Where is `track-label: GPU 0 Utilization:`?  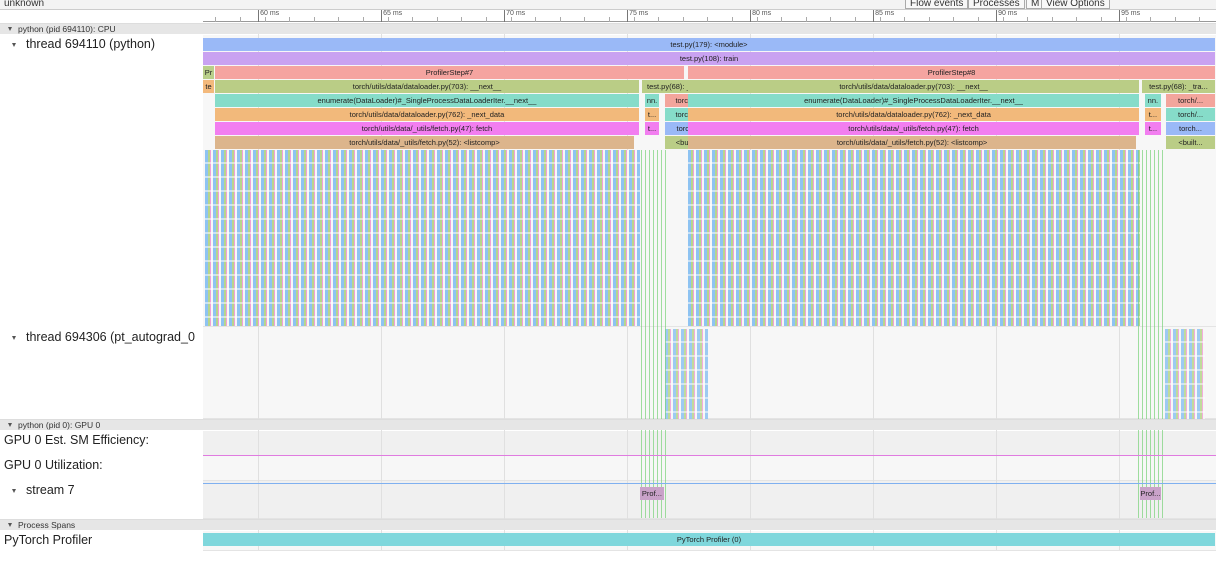 track-label: GPU 0 Utilization: is located at coordinates (53, 465).